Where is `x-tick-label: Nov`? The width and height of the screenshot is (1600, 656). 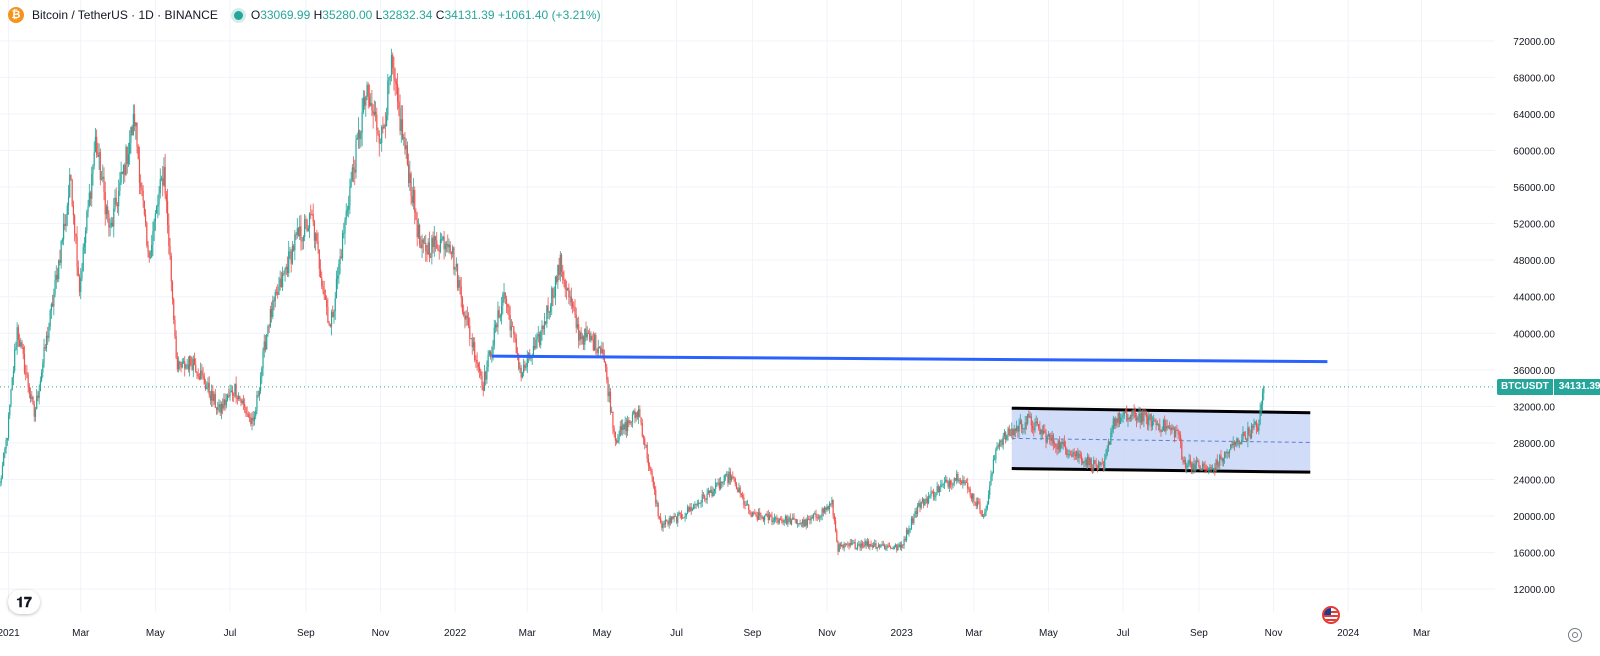 x-tick-label: Nov is located at coordinates (827, 633).